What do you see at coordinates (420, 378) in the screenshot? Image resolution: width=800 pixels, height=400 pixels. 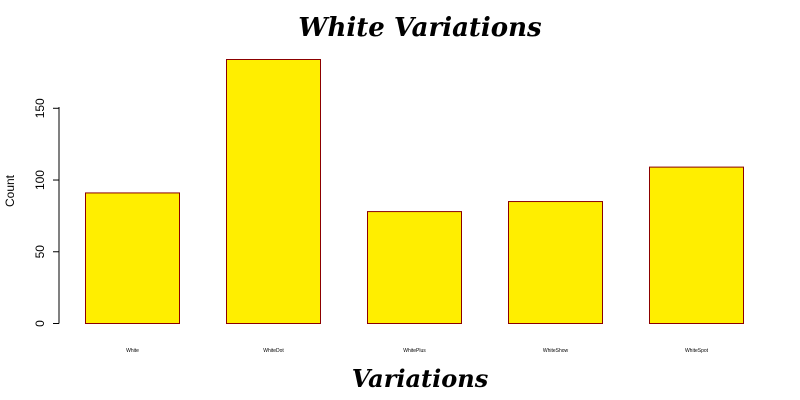 I see `x-axis-label: Variations` at bounding box center [420, 378].